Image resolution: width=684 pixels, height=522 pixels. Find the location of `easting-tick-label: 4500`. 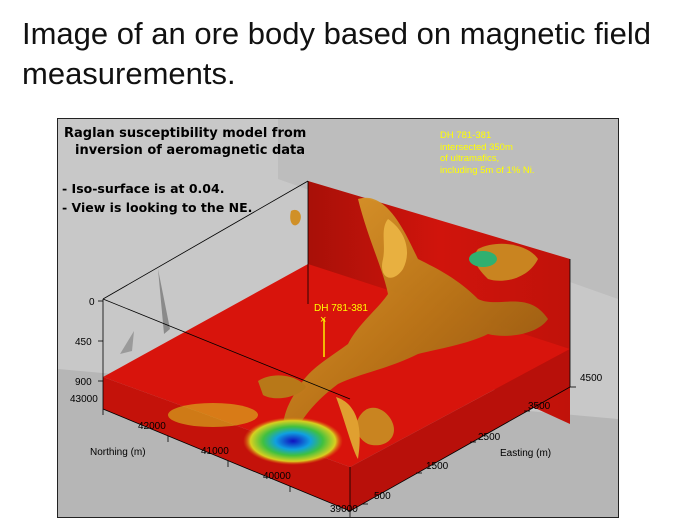

easting-tick-label: 4500 is located at coordinates (591, 378).